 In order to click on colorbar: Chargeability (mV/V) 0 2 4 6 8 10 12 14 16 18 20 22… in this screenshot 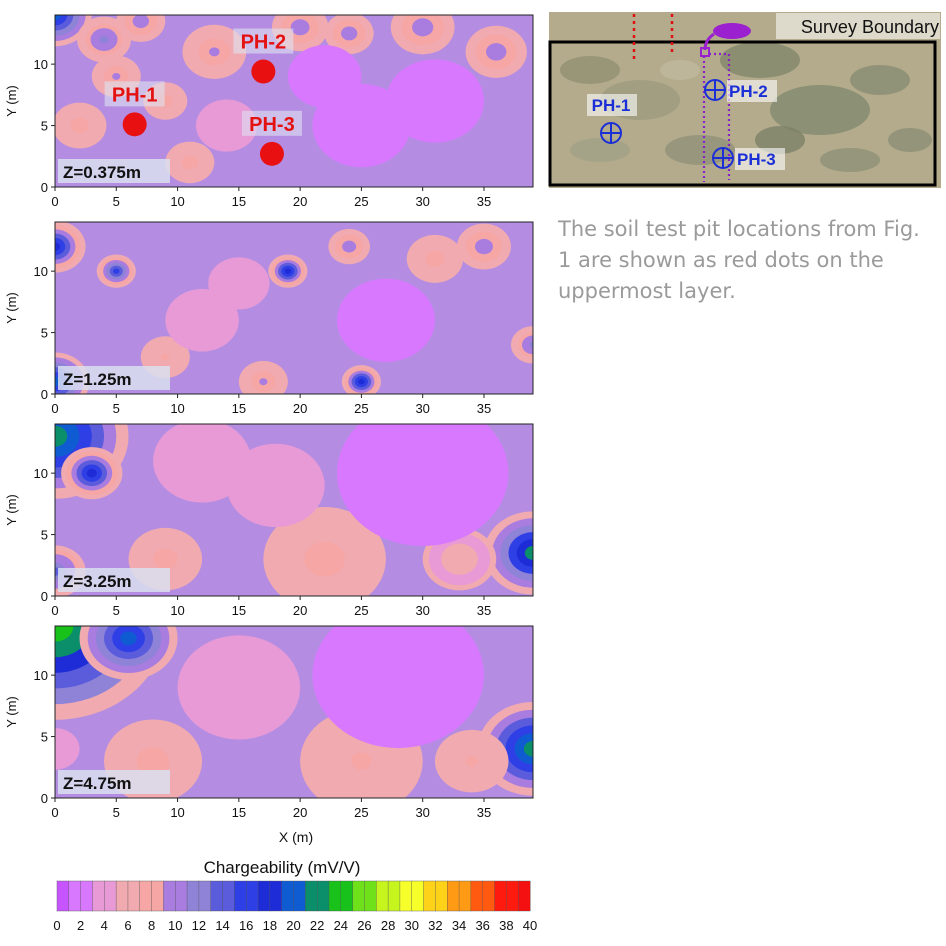, I will do `click(295, 895)`.